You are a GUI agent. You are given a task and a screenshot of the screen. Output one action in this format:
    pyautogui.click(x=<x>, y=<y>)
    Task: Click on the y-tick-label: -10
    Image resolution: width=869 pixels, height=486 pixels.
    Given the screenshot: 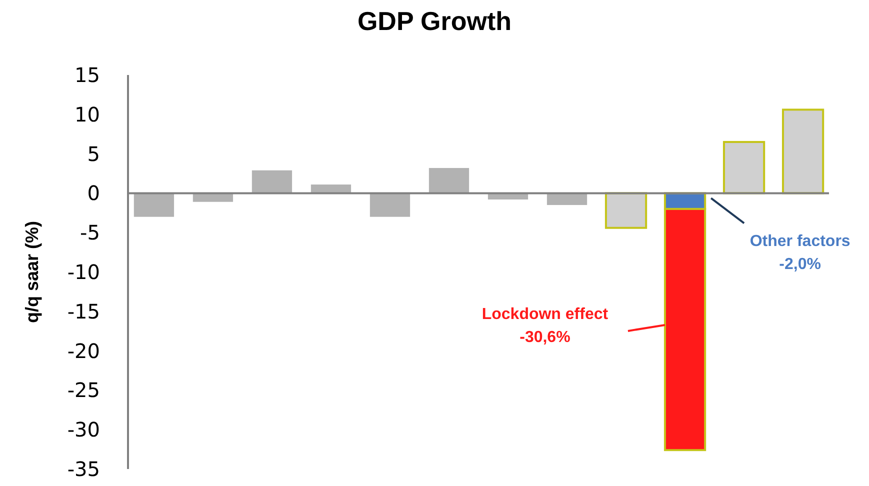 What is the action you would take?
    pyautogui.click(x=83, y=272)
    